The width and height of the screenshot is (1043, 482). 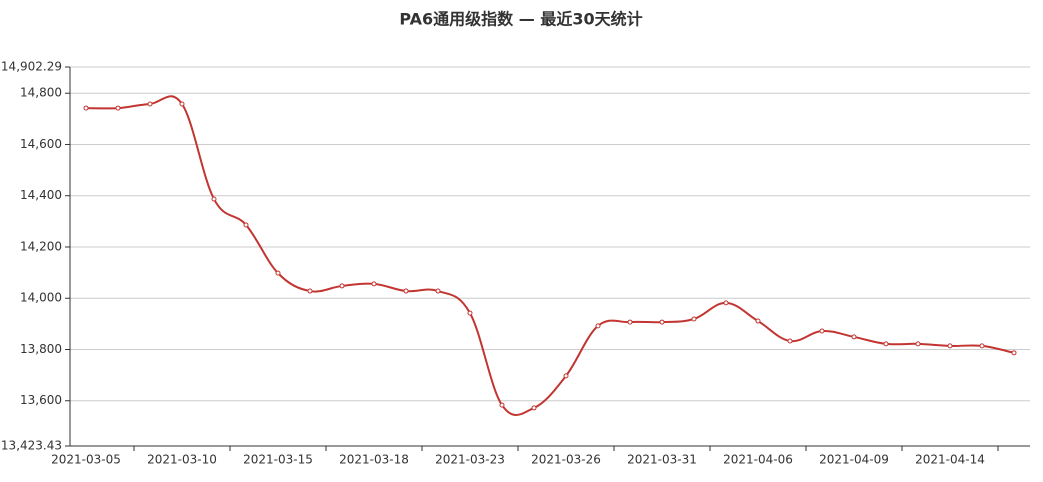 I want to click on x-tick-label: 2021-03-26, so click(x=566, y=460).